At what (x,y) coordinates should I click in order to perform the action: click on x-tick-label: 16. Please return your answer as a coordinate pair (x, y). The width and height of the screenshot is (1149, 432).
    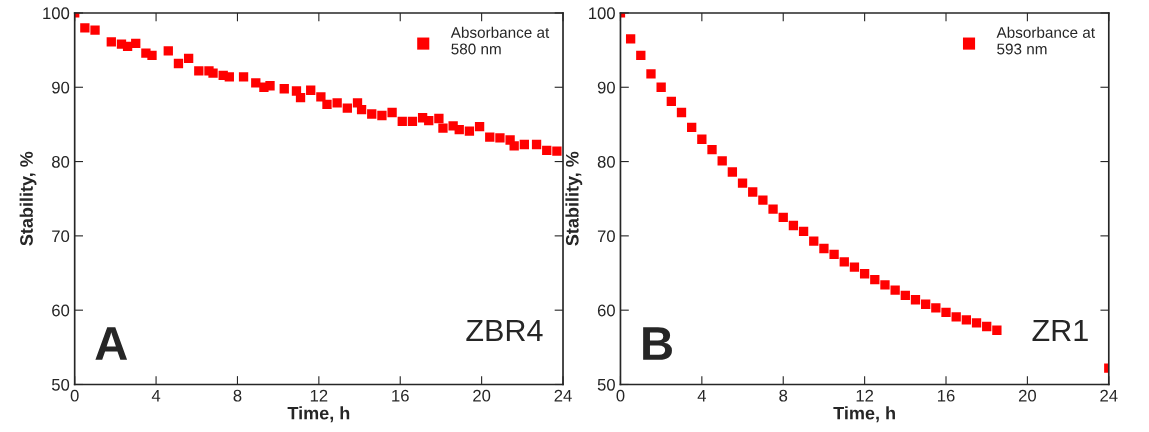
    Looking at the image, I should click on (946, 395).